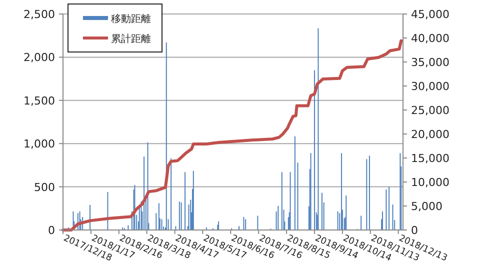 This screenshot has height=275, width=480. Describe the element at coordinates (131, 39) in the screenshot. I see `legend-label: 累計距離` at that location.